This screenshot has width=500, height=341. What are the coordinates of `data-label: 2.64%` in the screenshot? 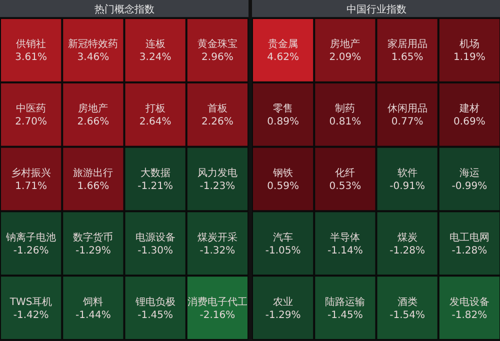 It's located at (155, 122).